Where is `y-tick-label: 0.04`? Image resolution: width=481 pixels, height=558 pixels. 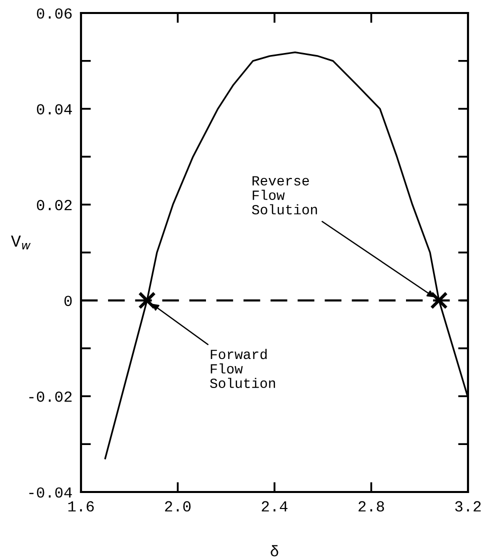 y-tick-label: 0.04 is located at coordinates (54, 109).